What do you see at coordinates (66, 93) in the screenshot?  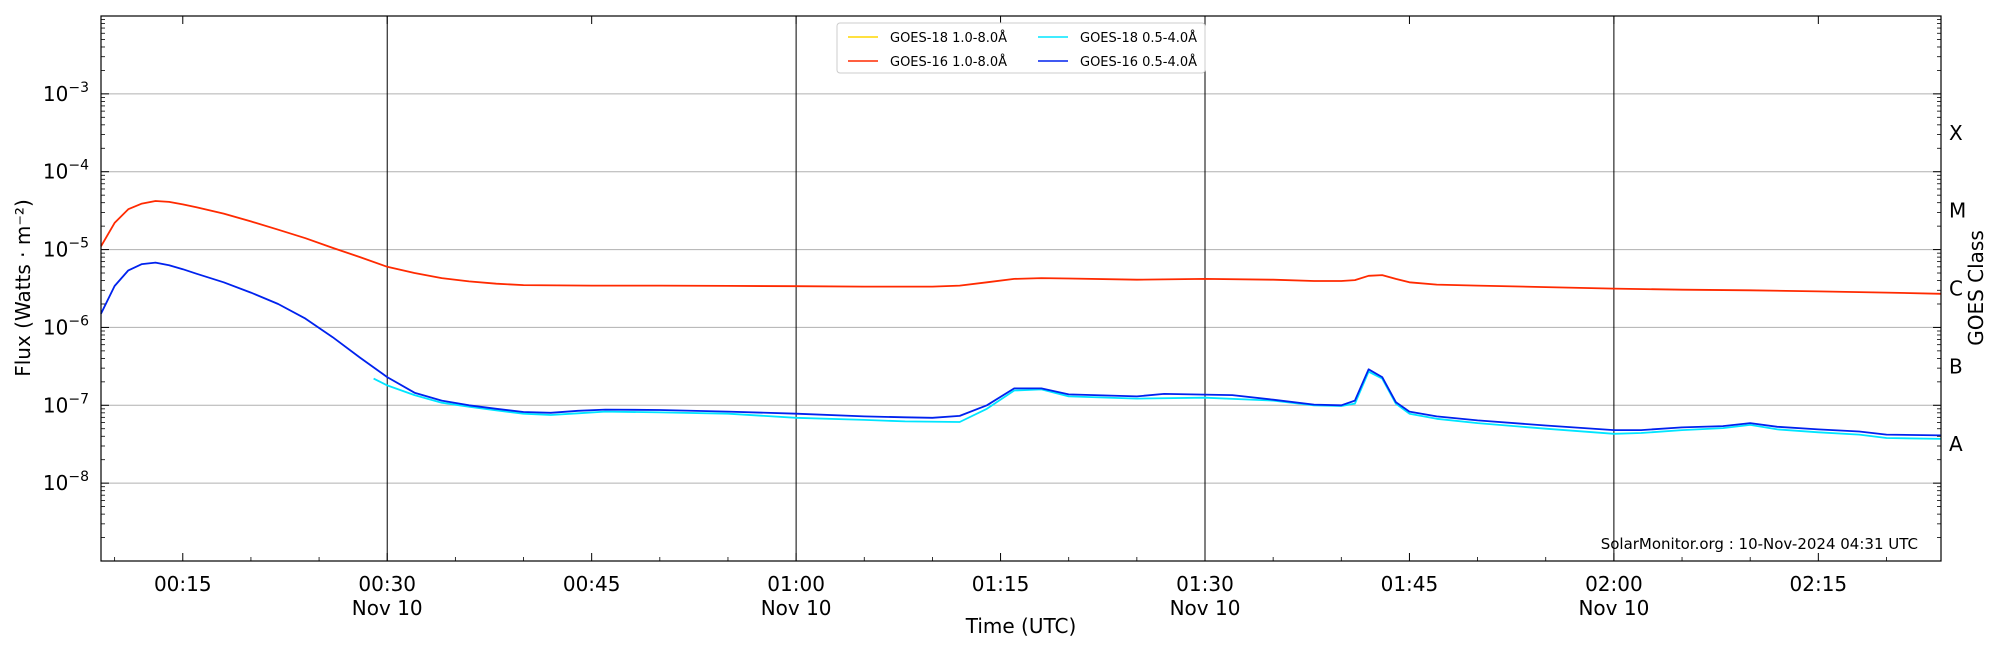 I see `y-tick-label: 10⁻³` at bounding box center [66, 93].